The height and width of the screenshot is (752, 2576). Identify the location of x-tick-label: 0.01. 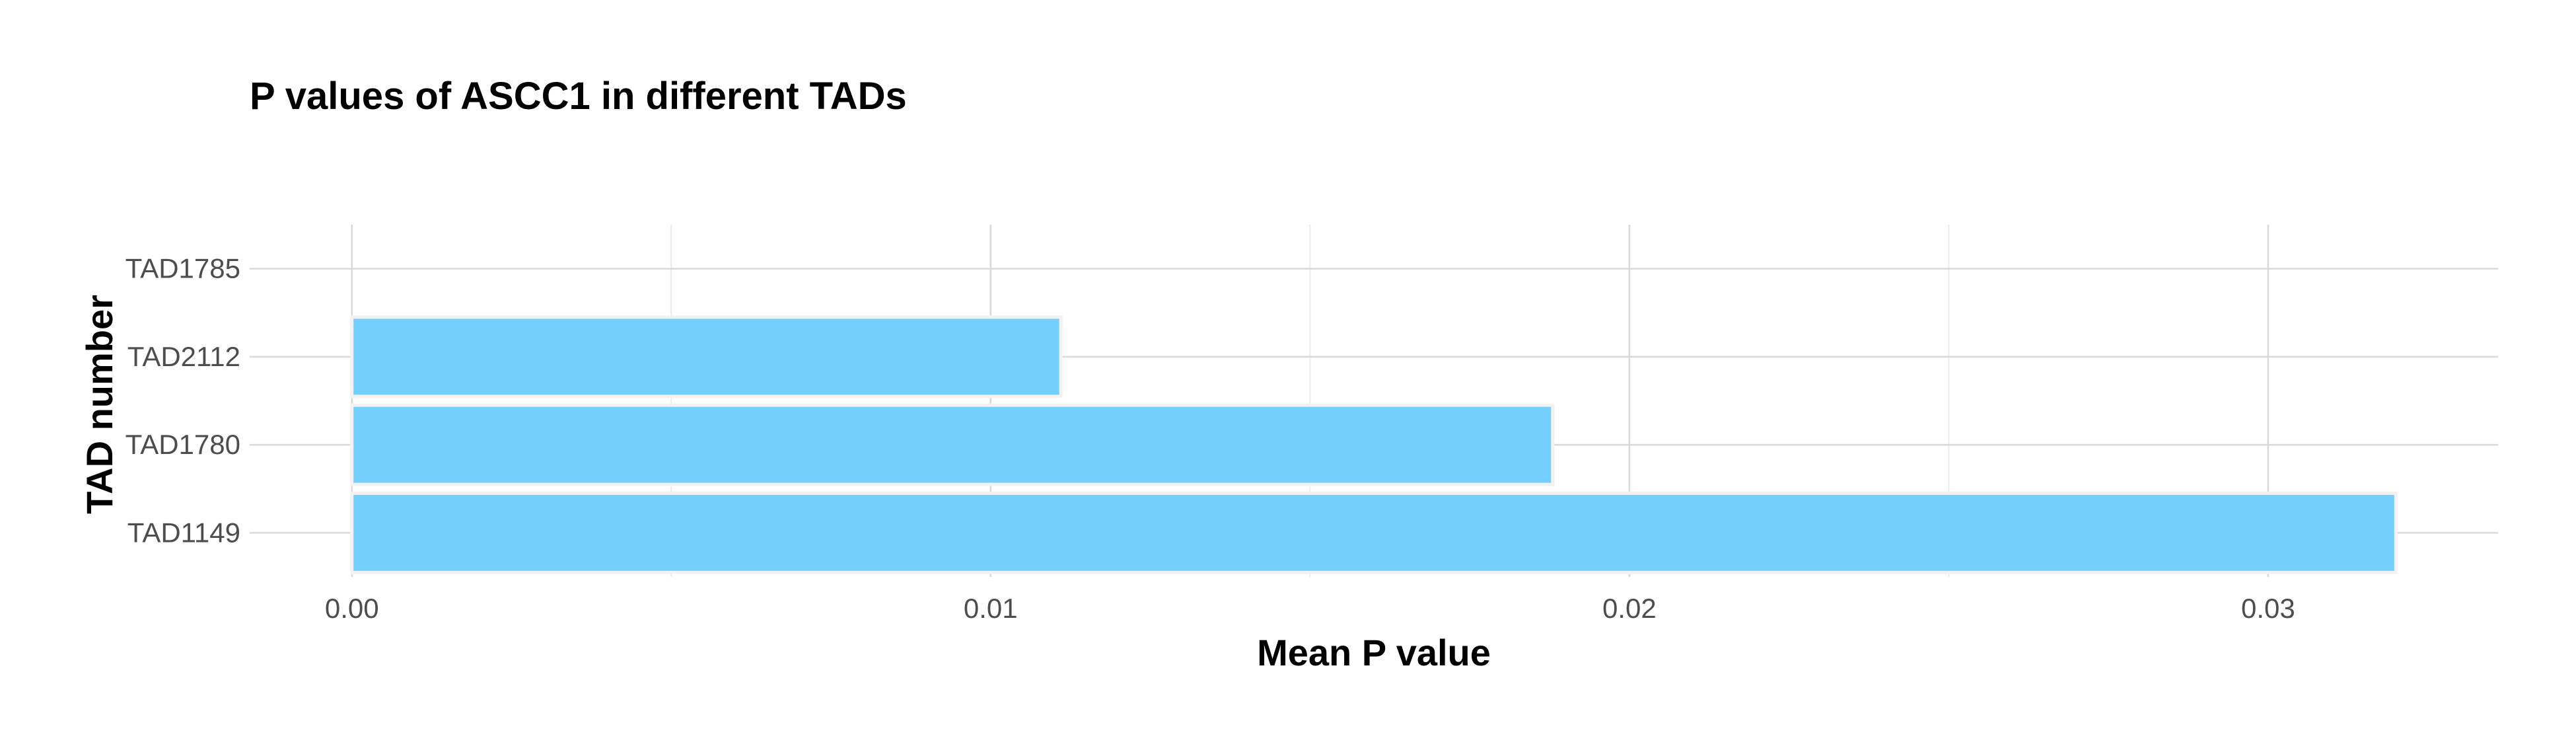
(991, 608).